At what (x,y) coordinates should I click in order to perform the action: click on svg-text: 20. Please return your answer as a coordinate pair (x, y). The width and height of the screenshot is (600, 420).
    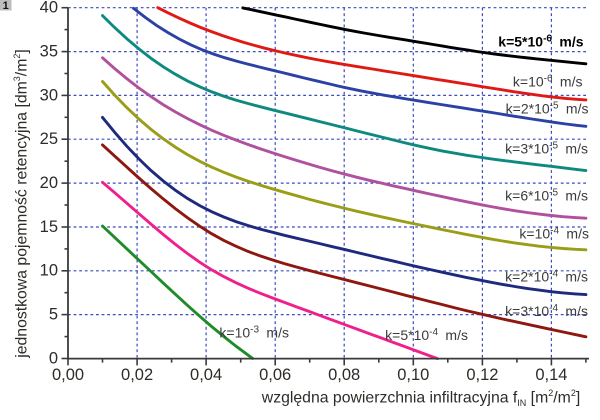
    Looking at the image, I should click on (49, 183).